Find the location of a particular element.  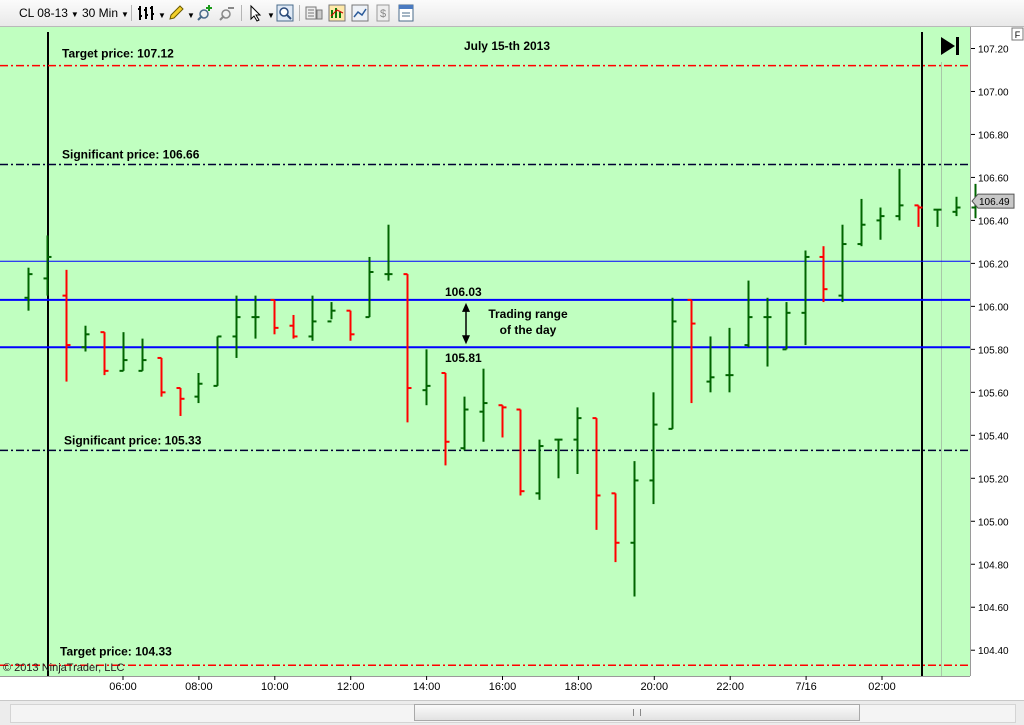

y-tick-label: 104.60 is located at coordinates (993, 608).